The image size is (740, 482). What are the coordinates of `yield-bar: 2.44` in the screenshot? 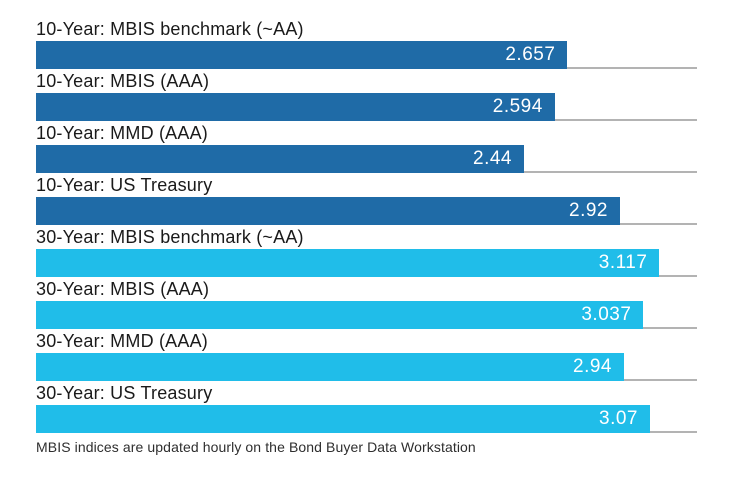 It's located at (280, 159).